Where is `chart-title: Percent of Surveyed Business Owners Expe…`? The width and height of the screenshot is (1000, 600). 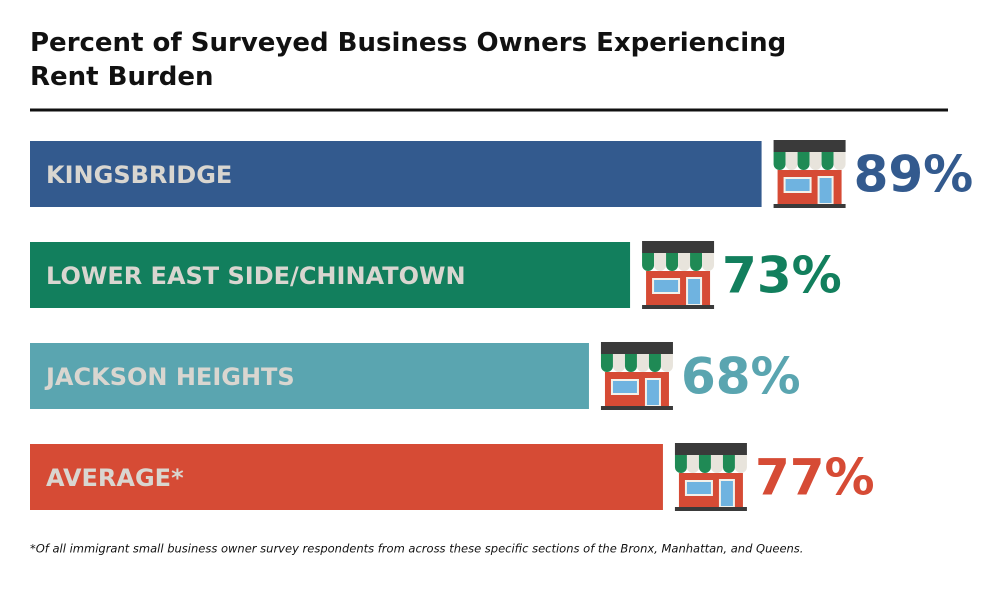 chart-title: Percent of Surveyed Business Owners Expe… is located at coordinates (408, 60).